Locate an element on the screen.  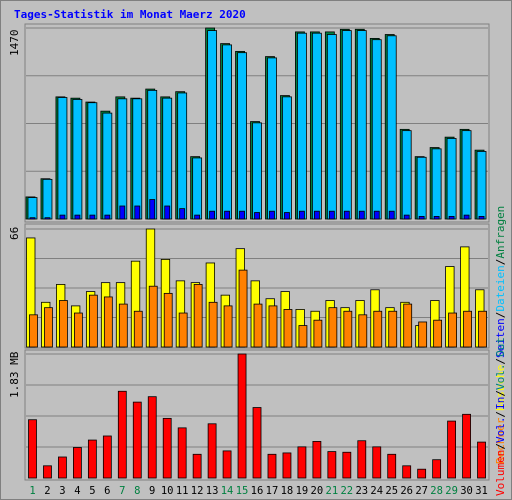
legend-entry: Seiten is located at coordinates (500, 338).